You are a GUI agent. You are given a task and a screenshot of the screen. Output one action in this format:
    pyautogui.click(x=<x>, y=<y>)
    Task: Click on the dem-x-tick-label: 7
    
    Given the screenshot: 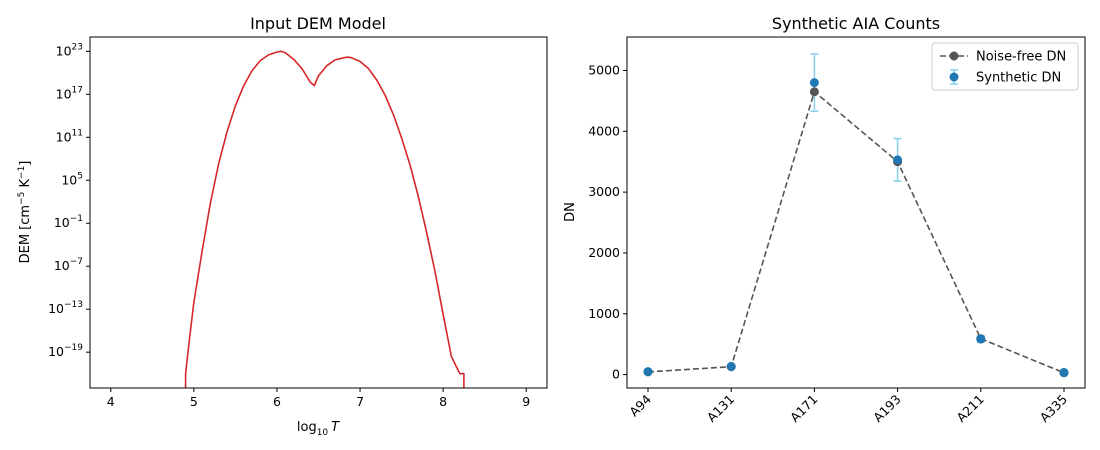 What is the action you would take?
    pyautogui.click(x=360, y=401)
    